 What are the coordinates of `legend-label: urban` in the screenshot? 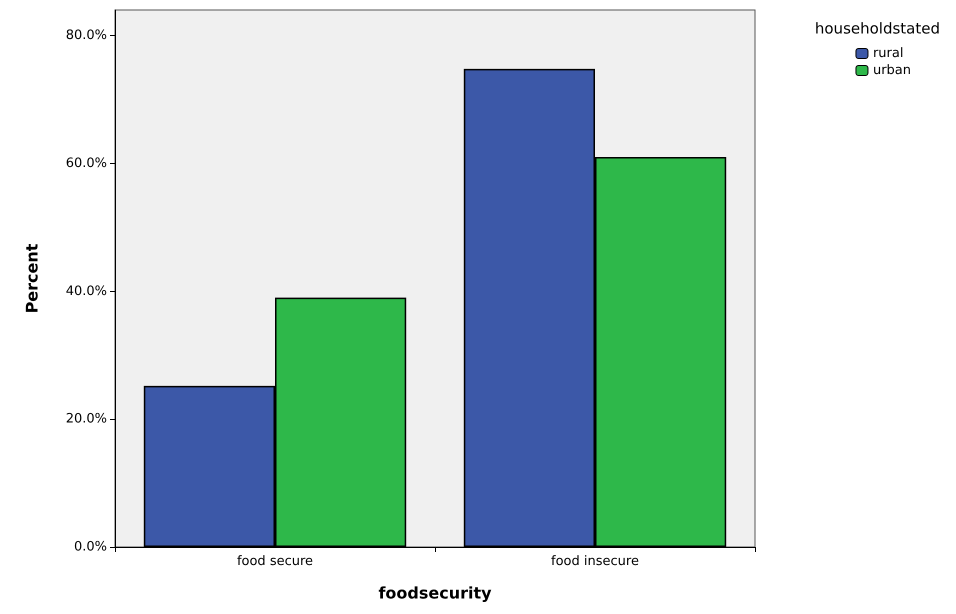 It's located at (892, 70).